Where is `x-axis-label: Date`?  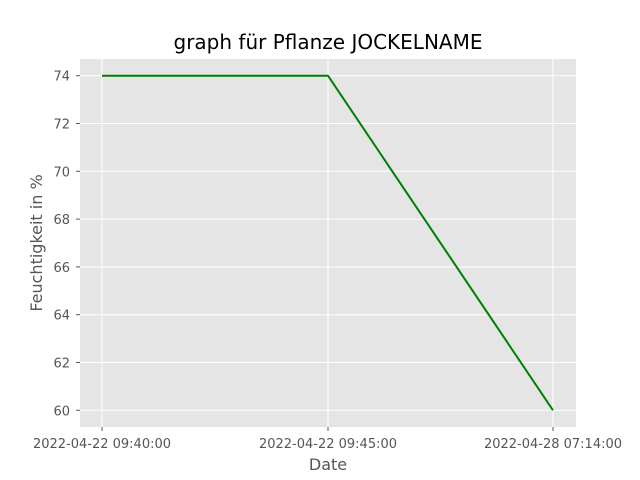
x-axis-label: Date is located at coordinates (328, 464).